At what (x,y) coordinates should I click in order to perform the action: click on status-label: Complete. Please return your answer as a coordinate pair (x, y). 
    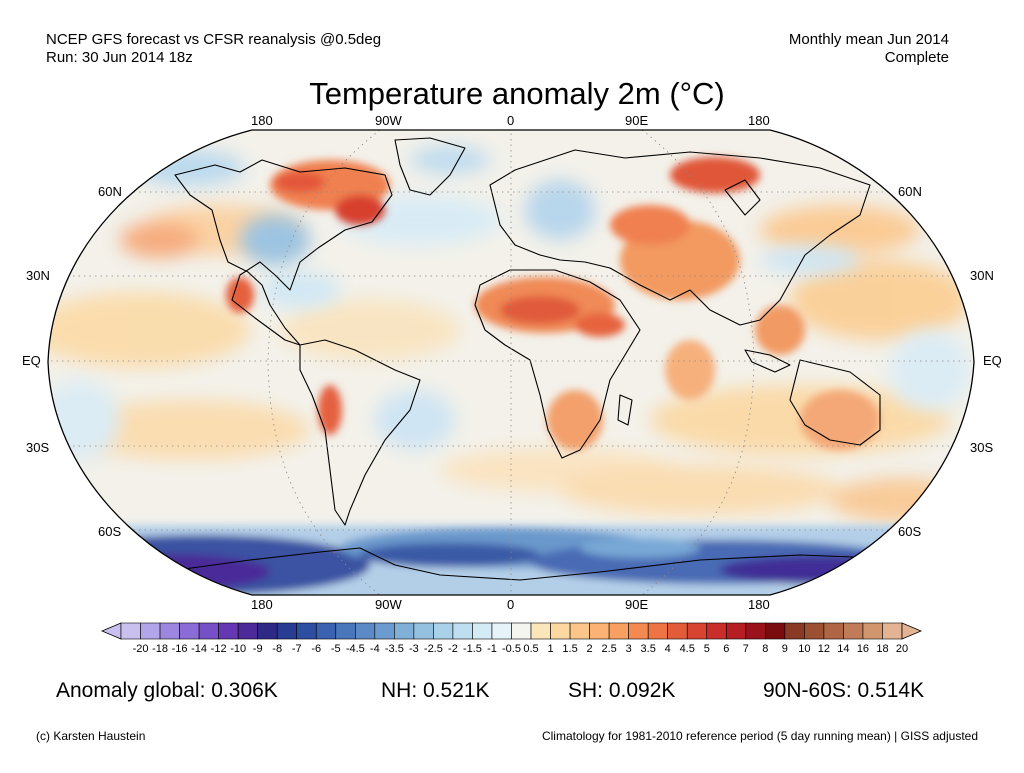
    Looking at the image, I should click on (916, 57).